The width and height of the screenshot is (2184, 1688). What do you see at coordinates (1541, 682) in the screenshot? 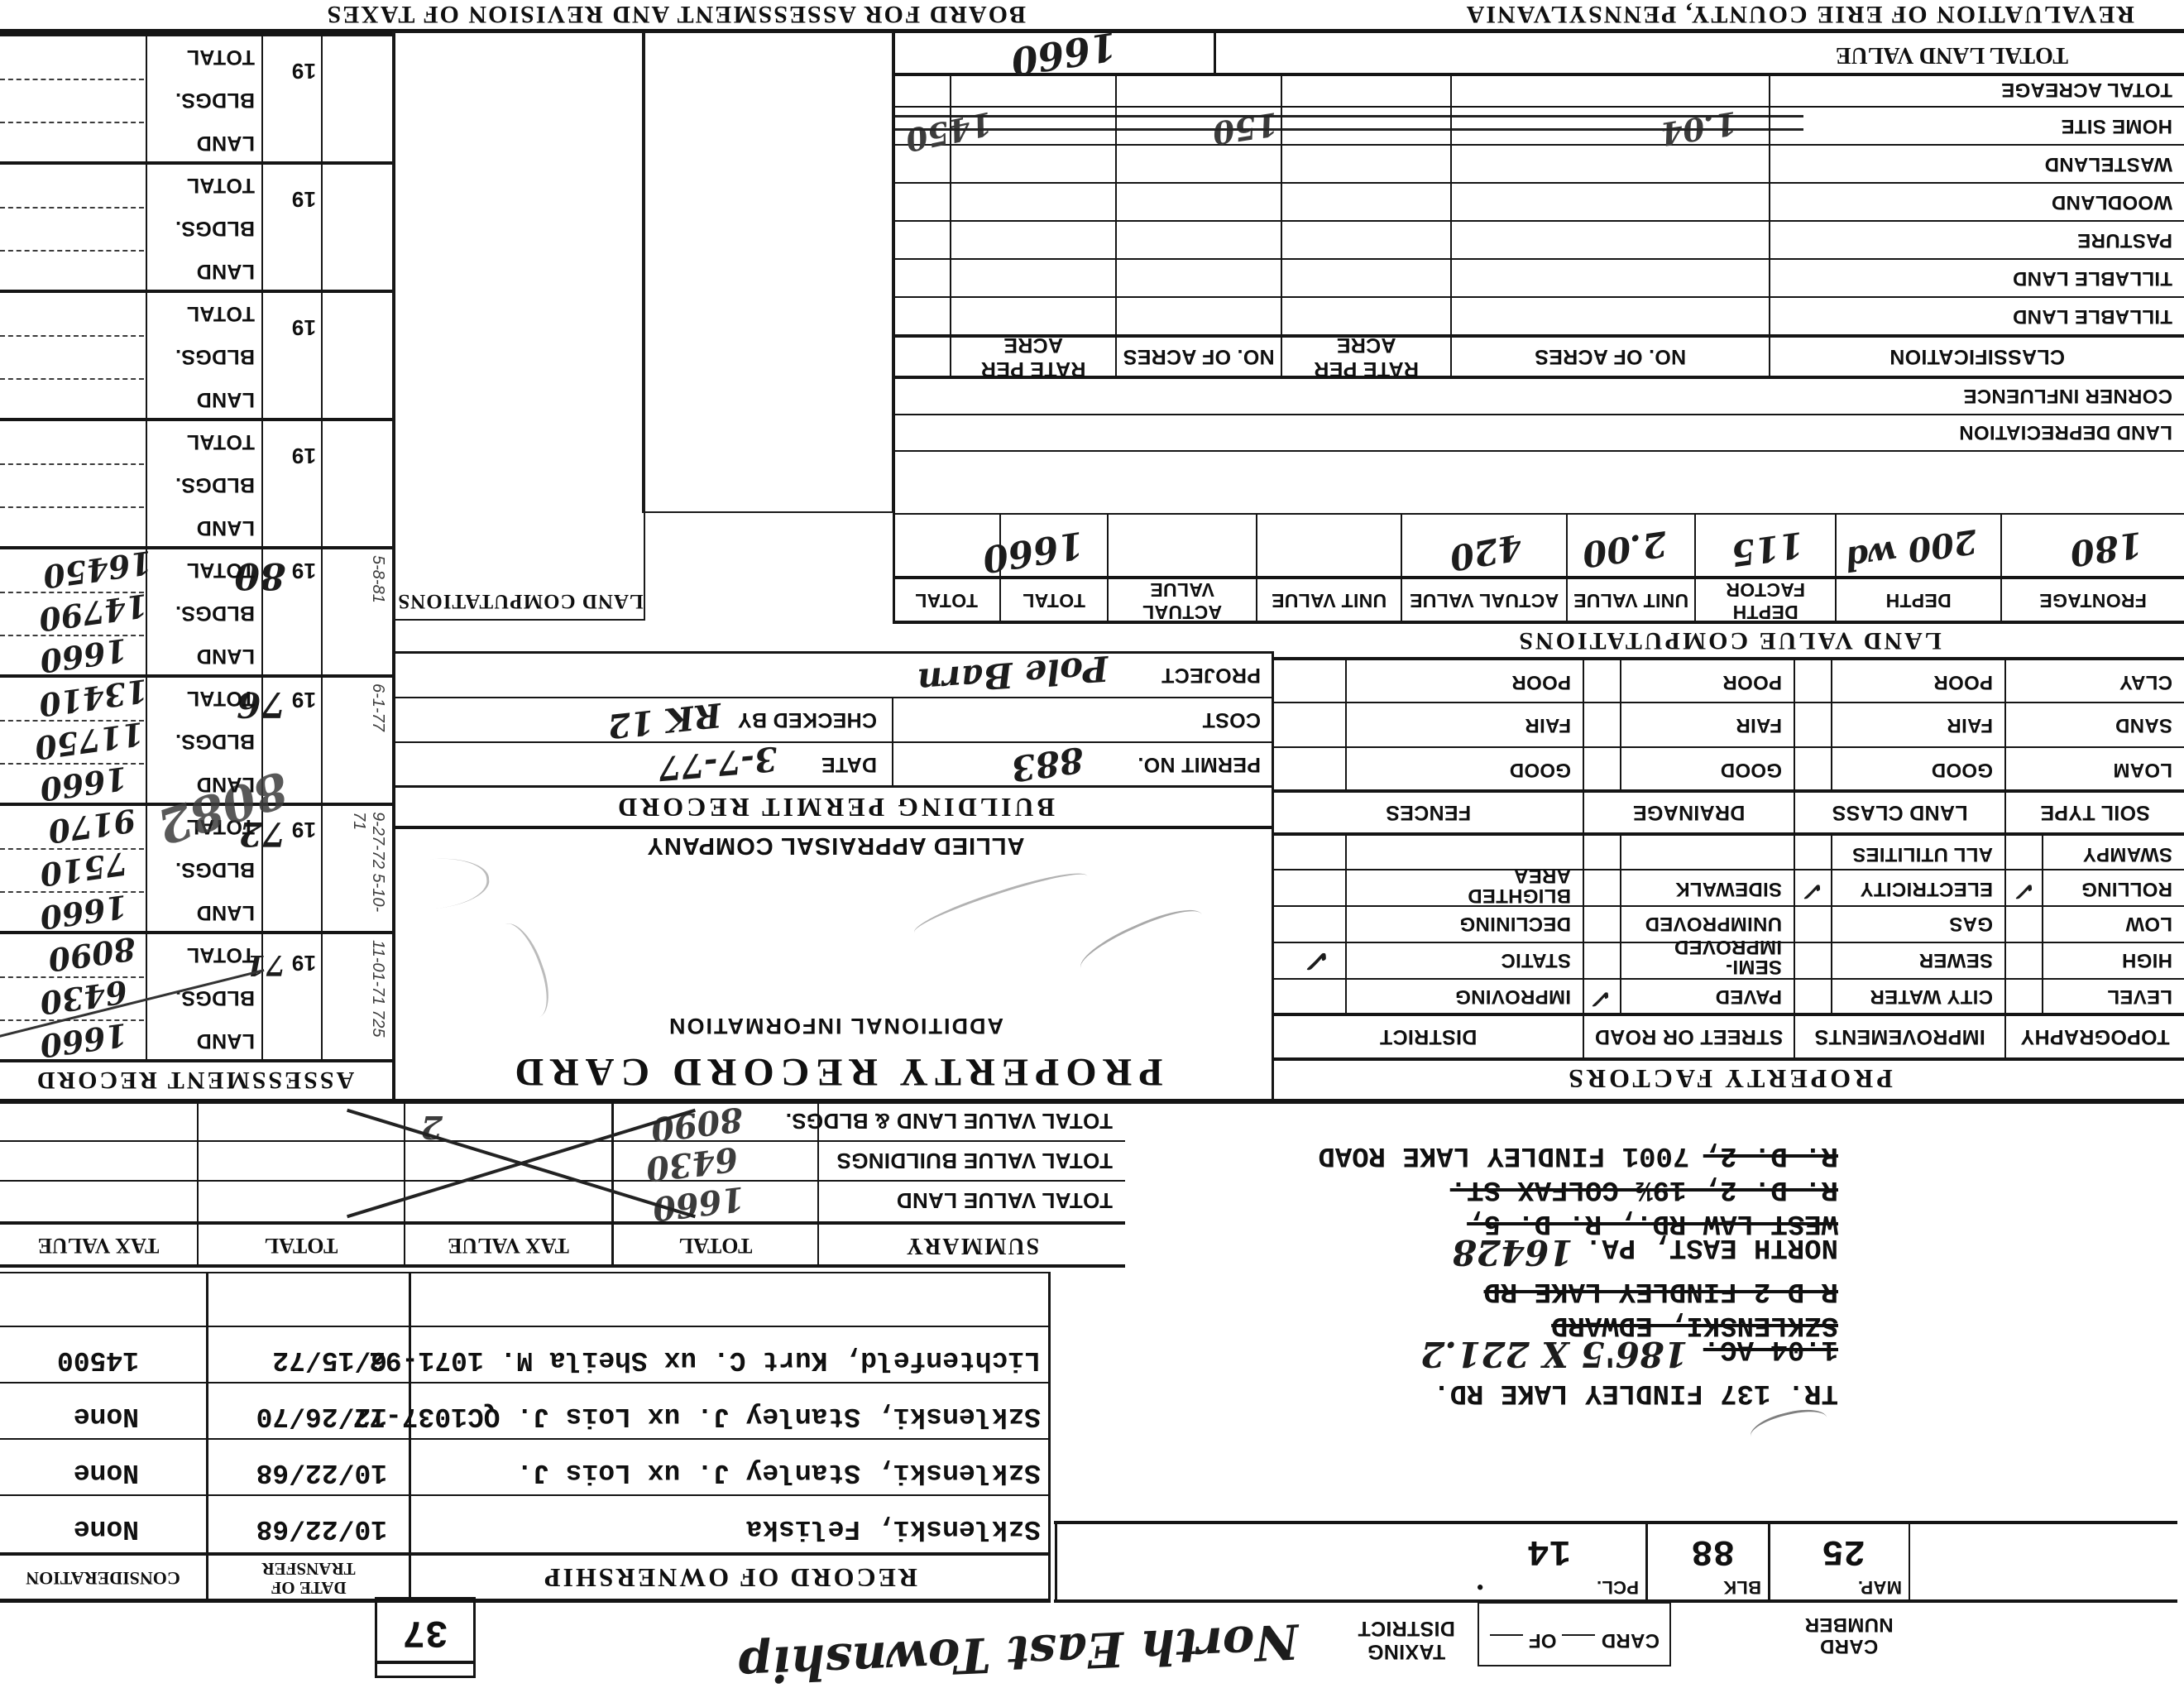
I see `fences-poor: POOR` at bounding box center [1541, 682].